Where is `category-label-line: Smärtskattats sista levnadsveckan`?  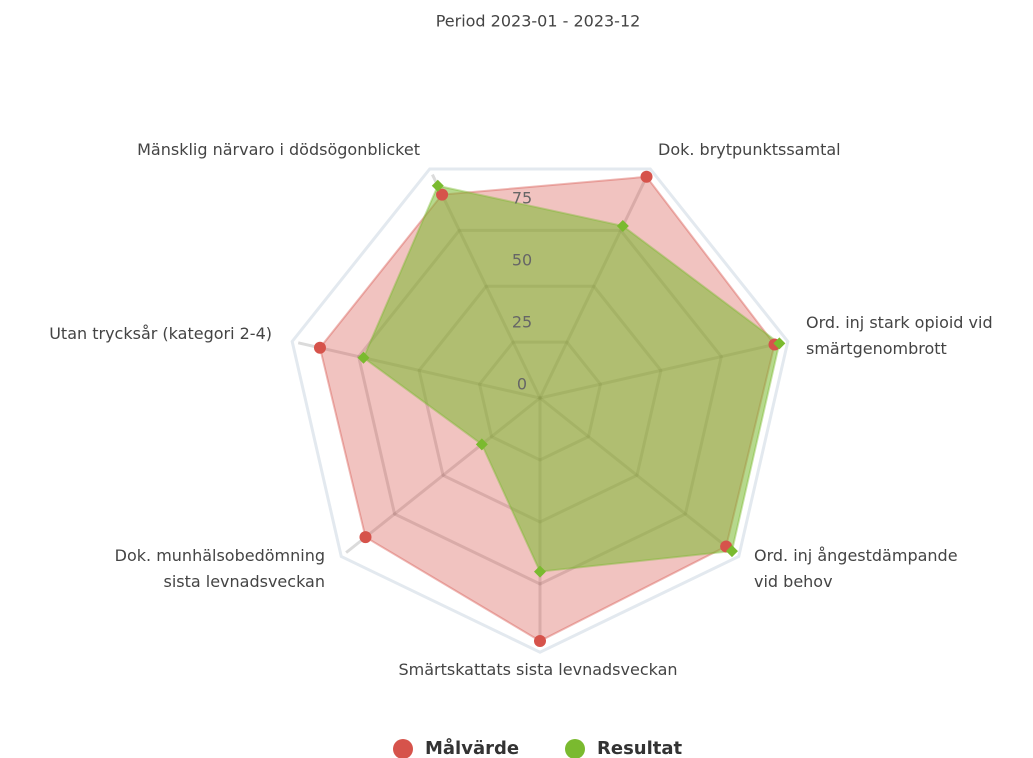
category-label-line: Smärtskattats sista levnadsveckan is located at coordinates (537, 669).